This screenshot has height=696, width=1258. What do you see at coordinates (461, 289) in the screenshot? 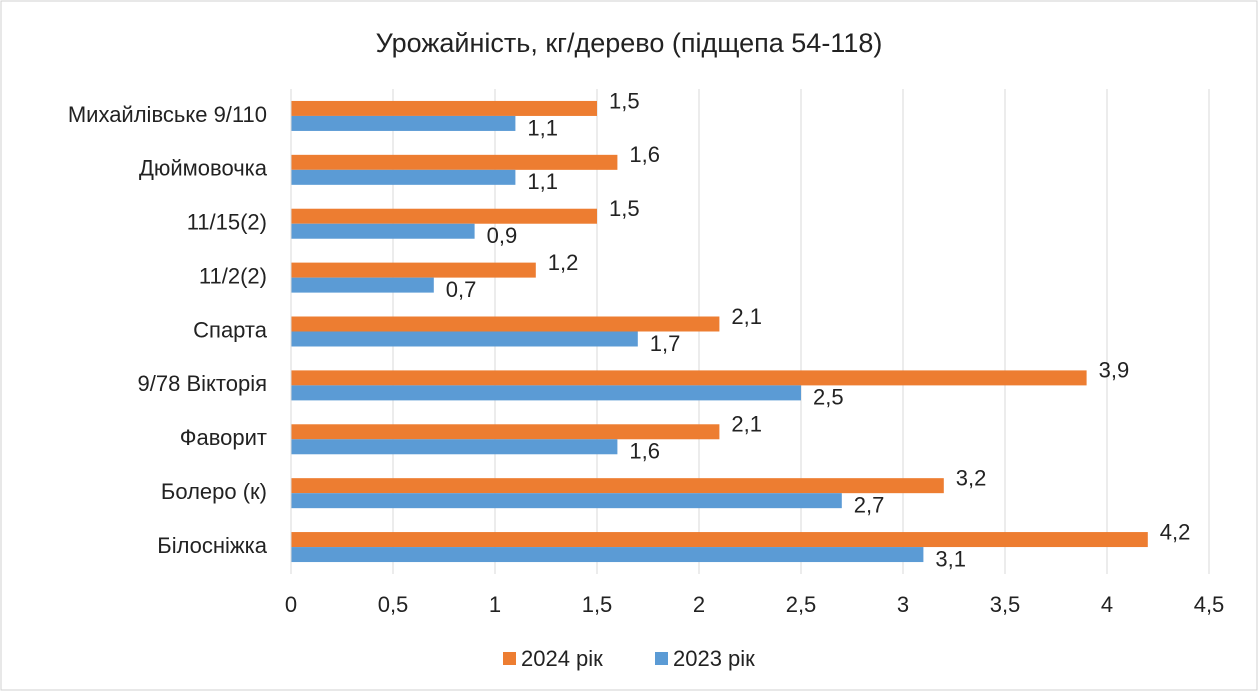
I see `value-label: 0,7` at bounding box center [461, 289].